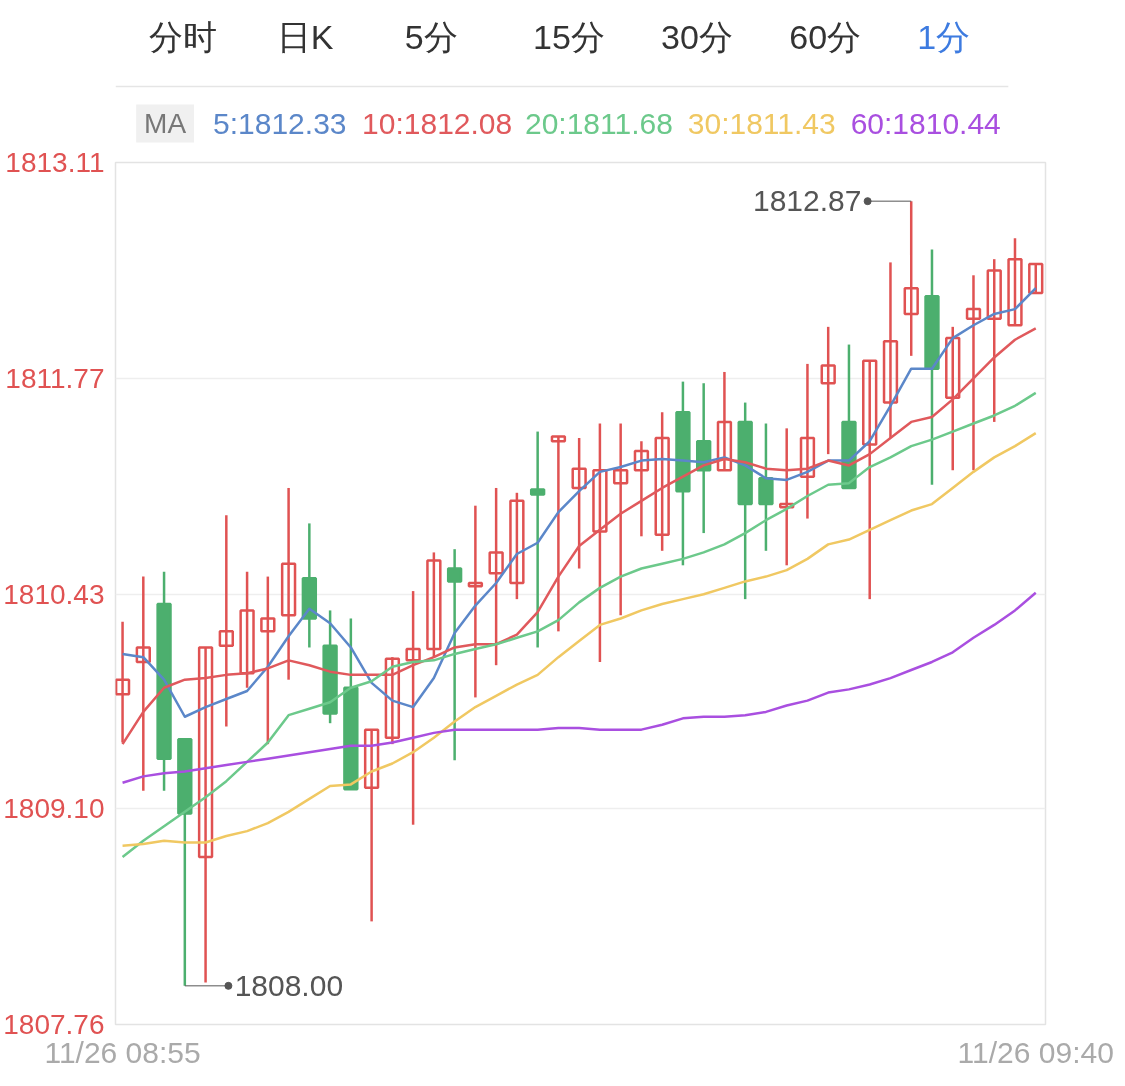 Image resolution: width=1125 pixels, height=1086 pixels. I want to click on legend-title: MA, so click(165, 123).